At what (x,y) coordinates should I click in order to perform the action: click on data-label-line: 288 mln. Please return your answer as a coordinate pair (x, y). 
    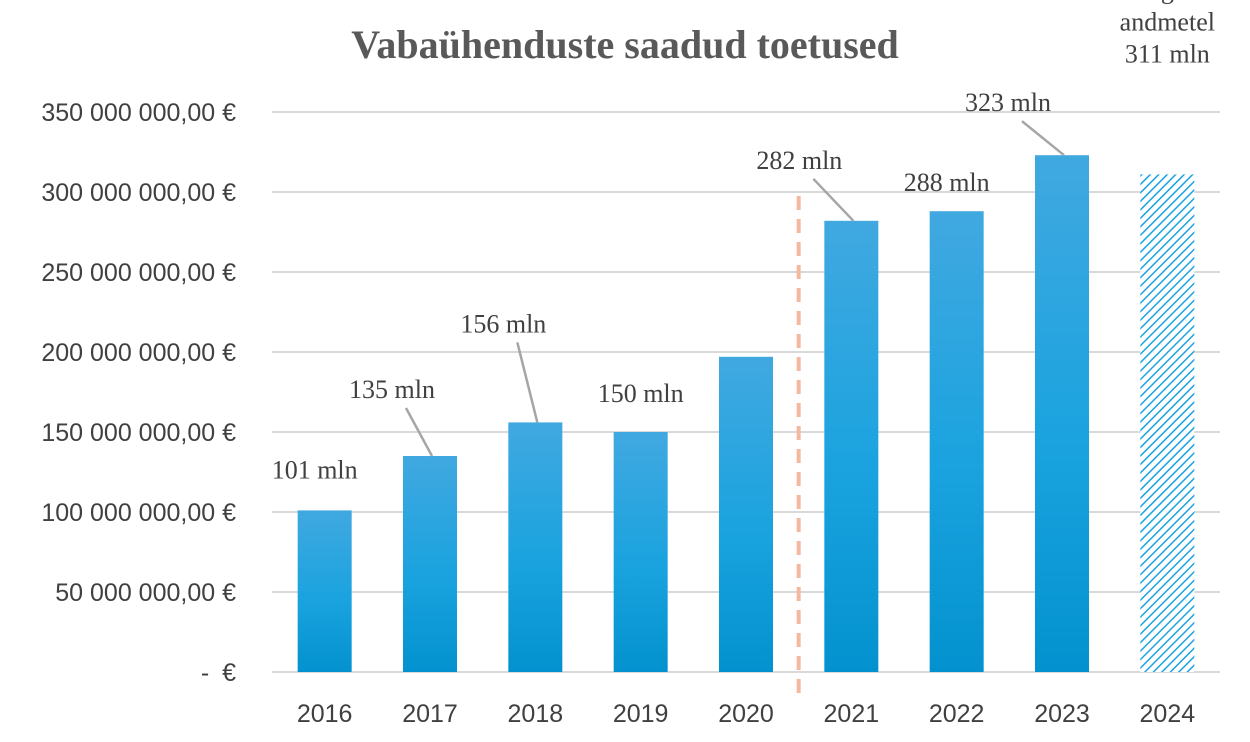
    Looking at the image, I should click on (947, 182).